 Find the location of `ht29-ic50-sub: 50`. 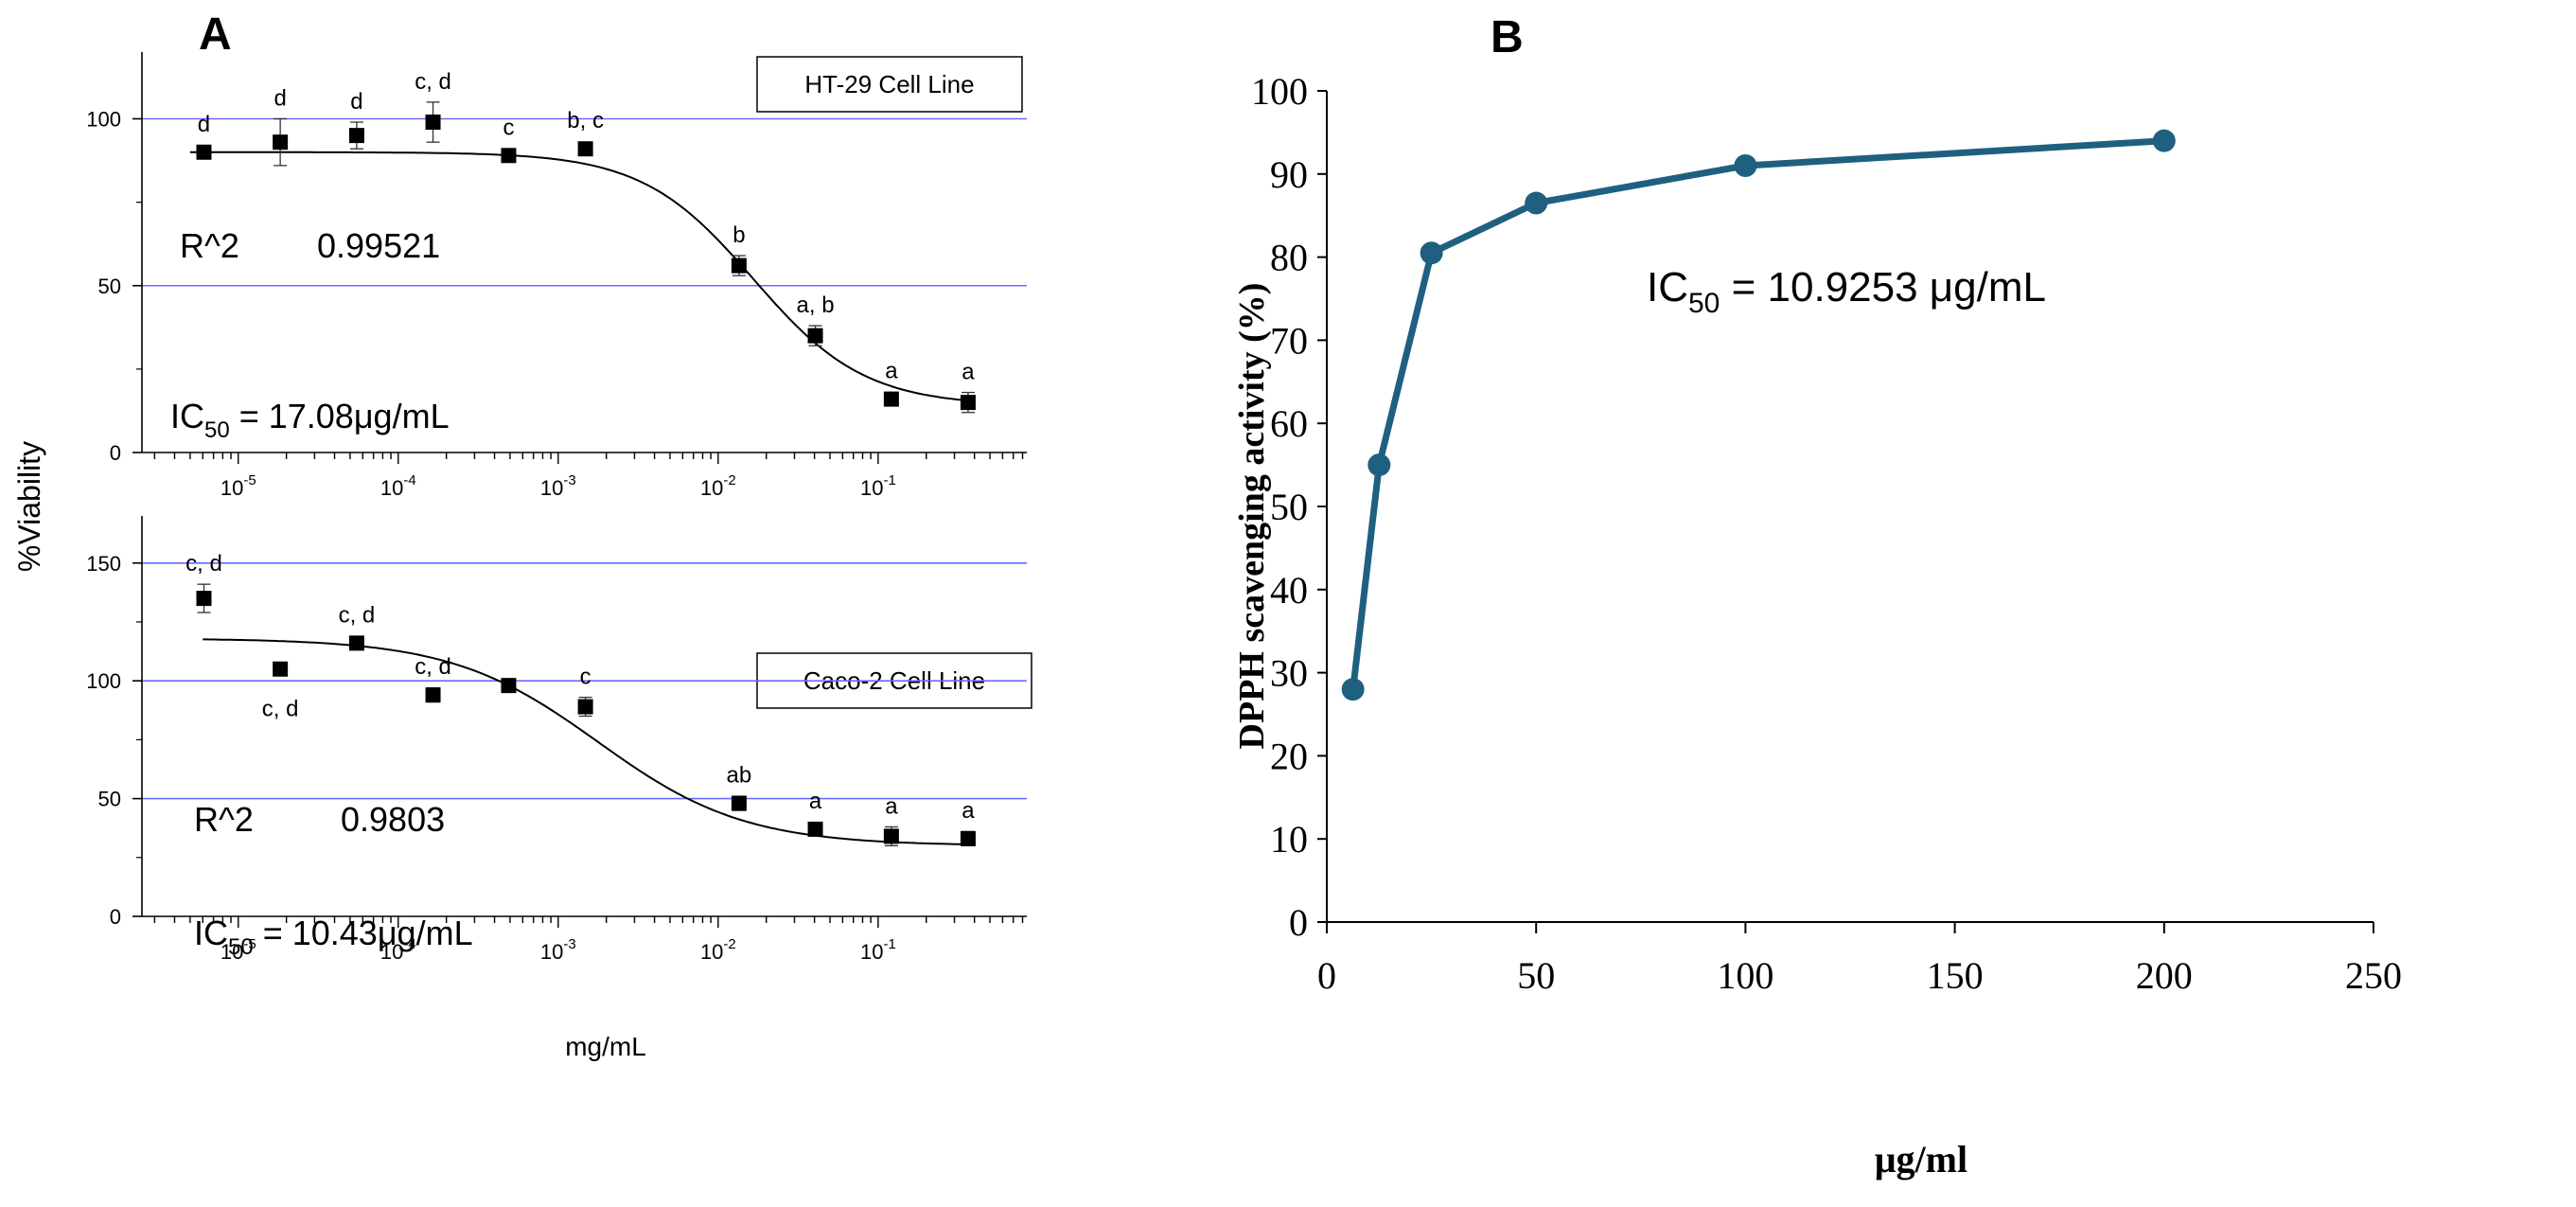

ht29-ic50-sub: 50 is located at coordinates (217, 430).